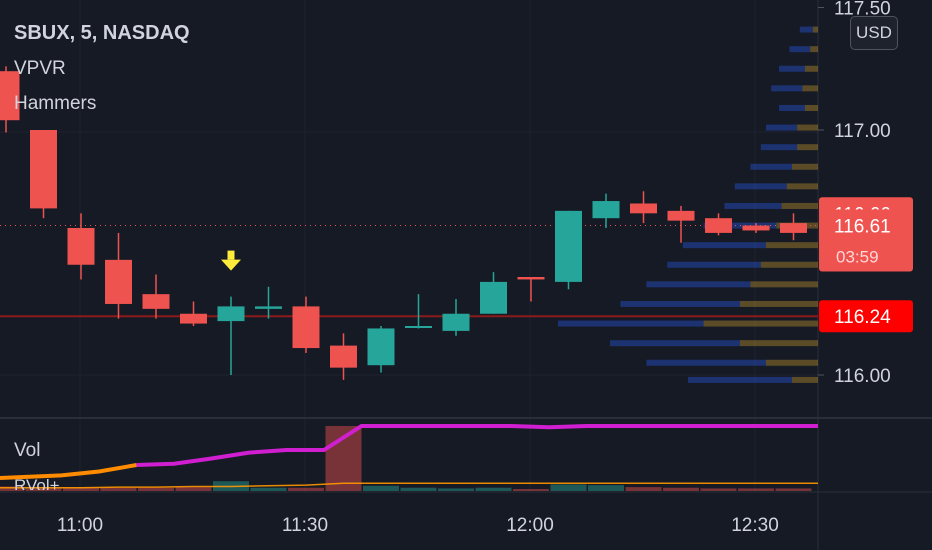 The height and width of the screenshot is (550, 932). I want to click on bar-countdown-label: 03:59, so click(857, 257).